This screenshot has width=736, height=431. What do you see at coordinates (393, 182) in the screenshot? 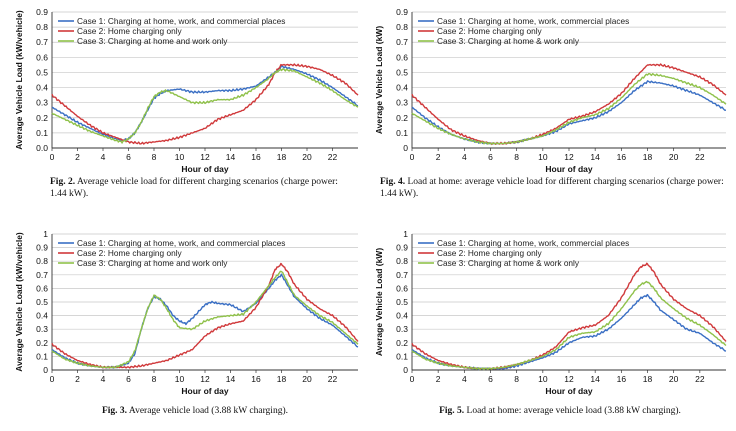
I see `figure-4-caption-label: Fig. 4.` at bounding box center [393, 182].